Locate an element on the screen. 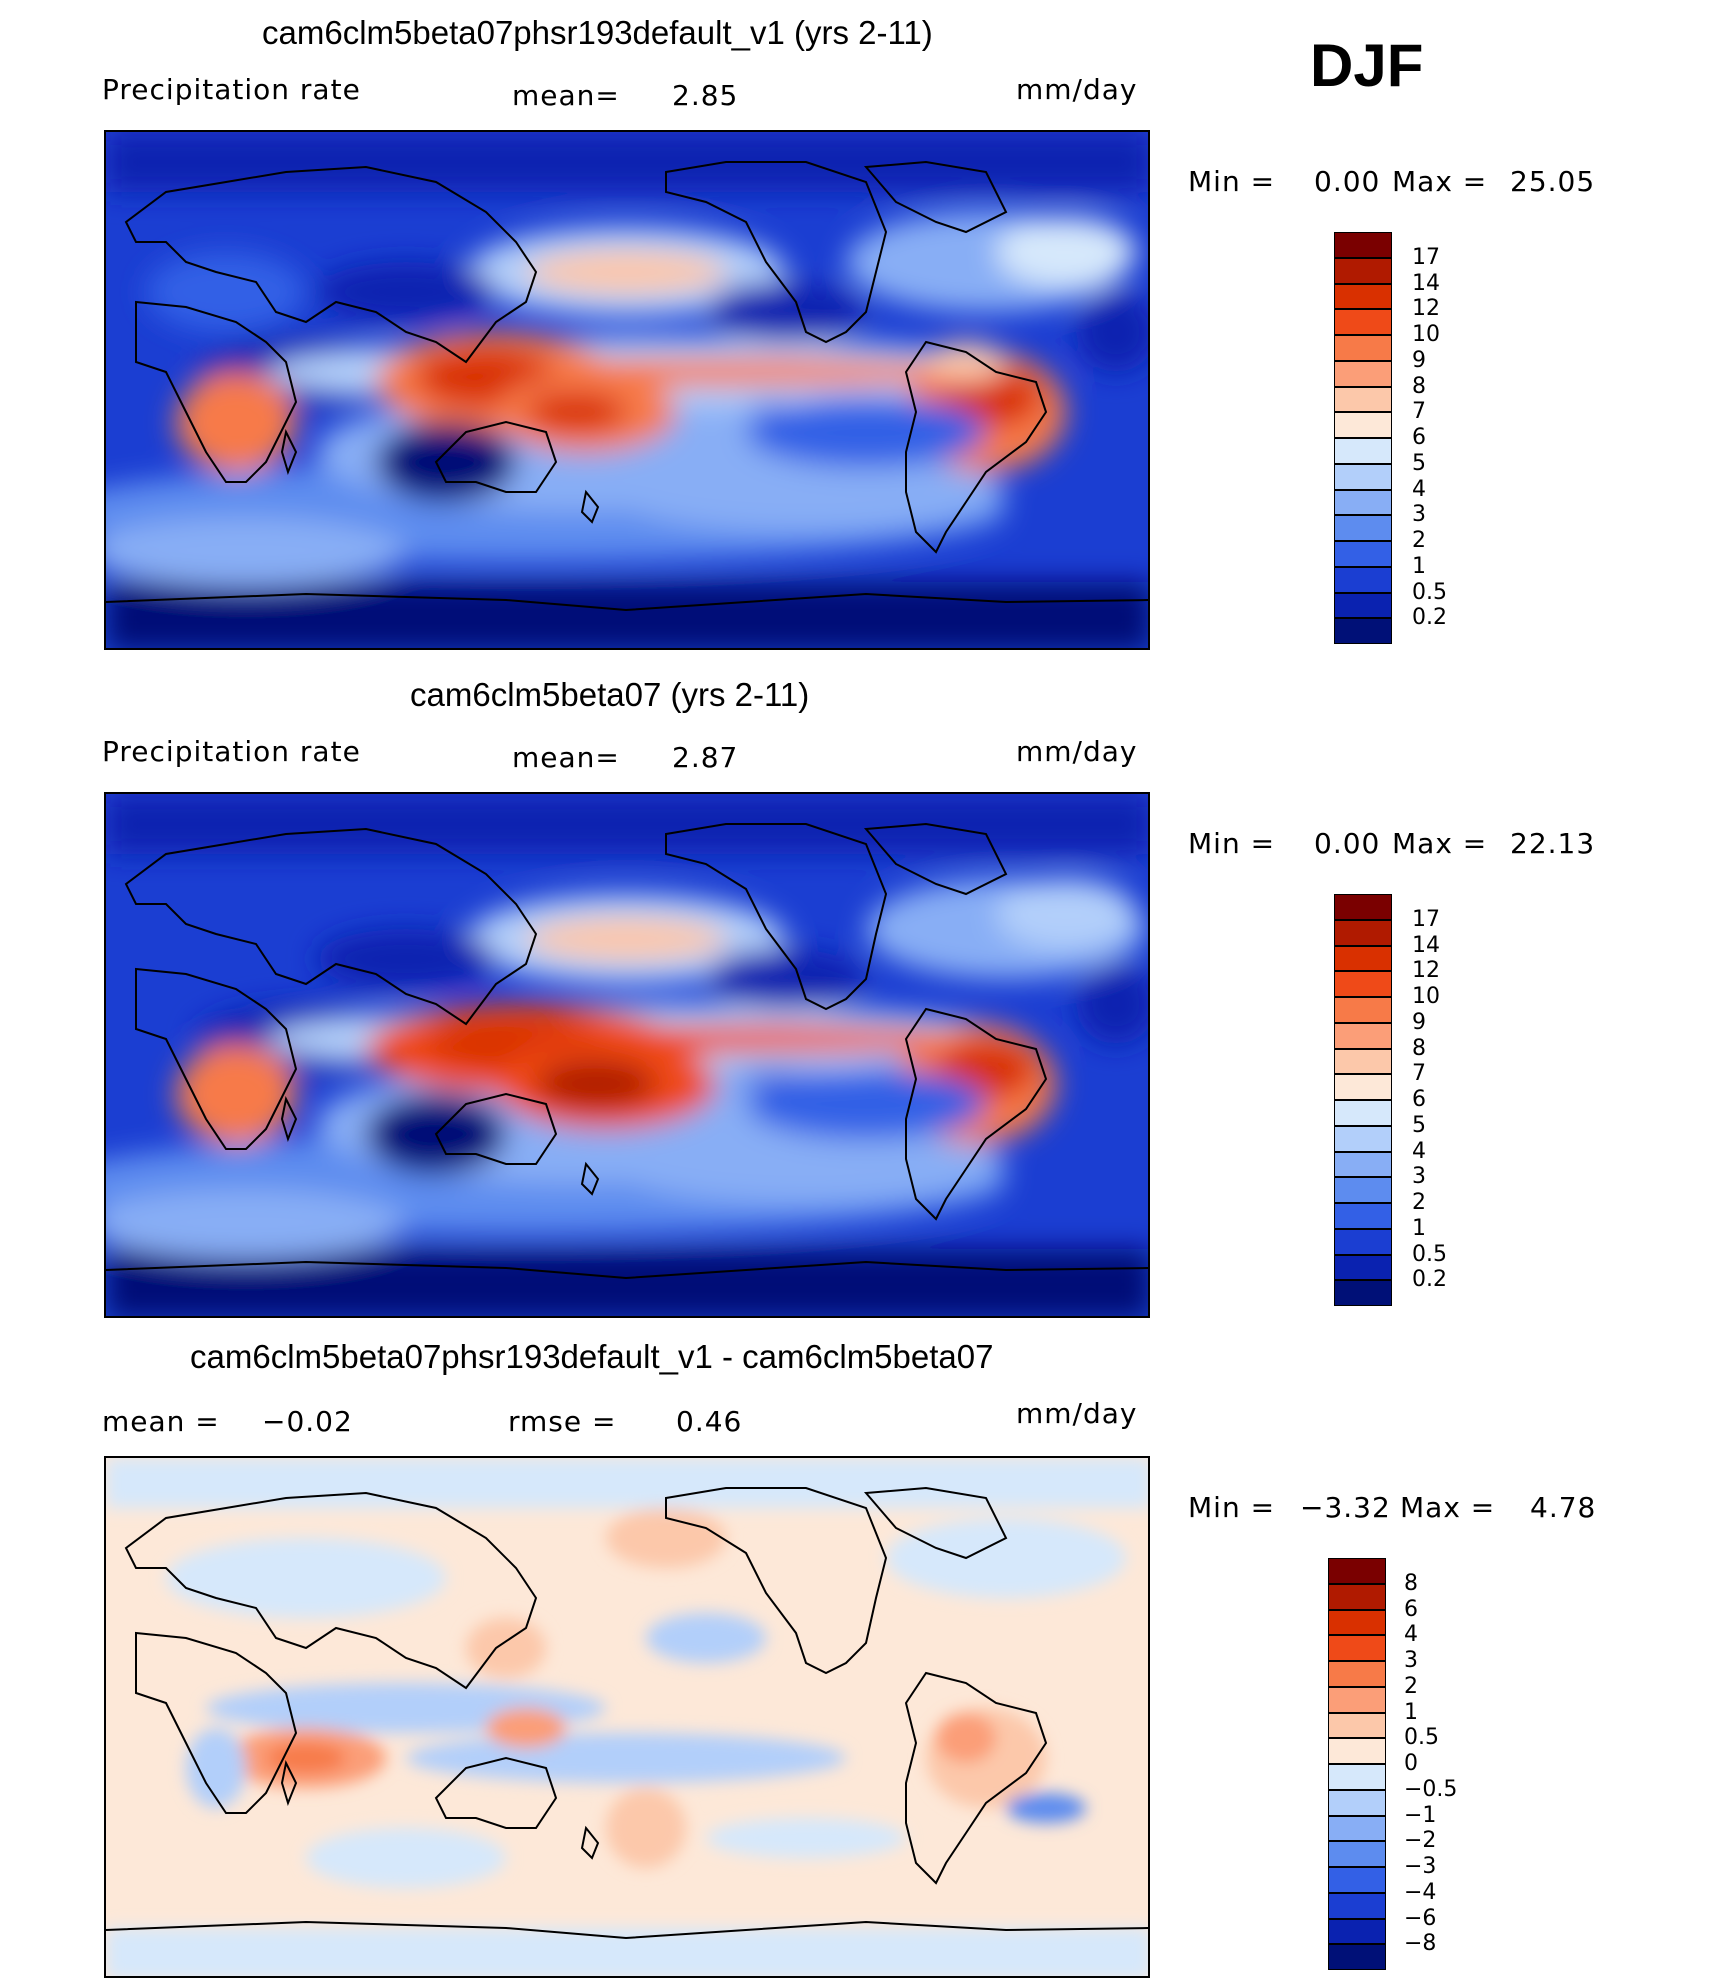  max-value: 25.05 is located at coordinates (1553, 181).